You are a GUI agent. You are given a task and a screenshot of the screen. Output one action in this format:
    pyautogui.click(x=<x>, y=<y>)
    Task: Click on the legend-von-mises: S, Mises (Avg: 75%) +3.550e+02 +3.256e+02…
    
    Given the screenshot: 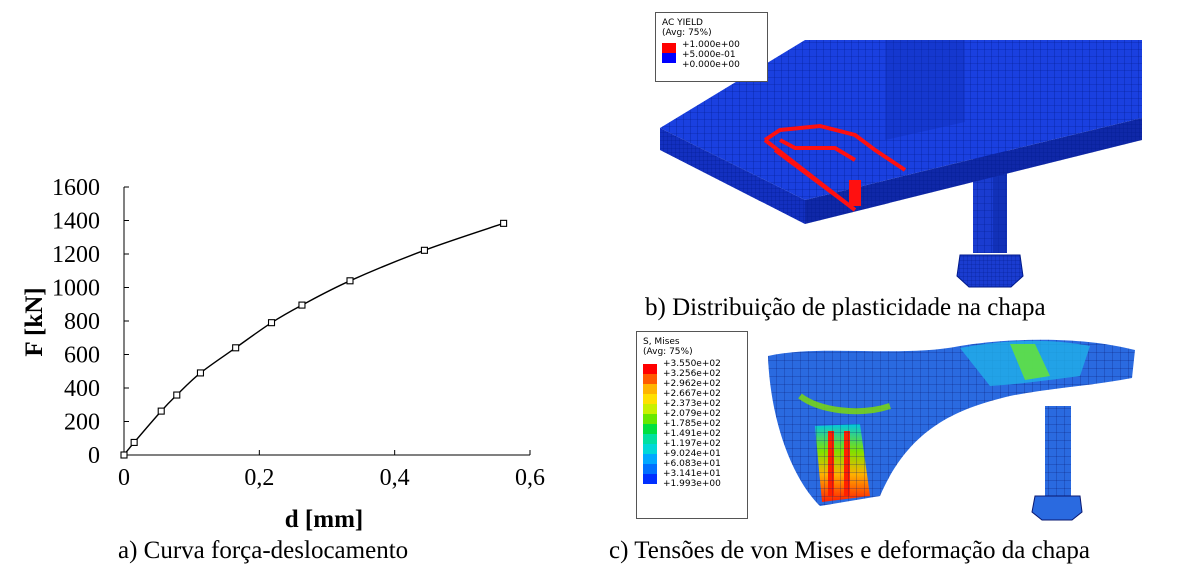 What is the action you would take?
    pyautogui.click(x=692, y=425)
    